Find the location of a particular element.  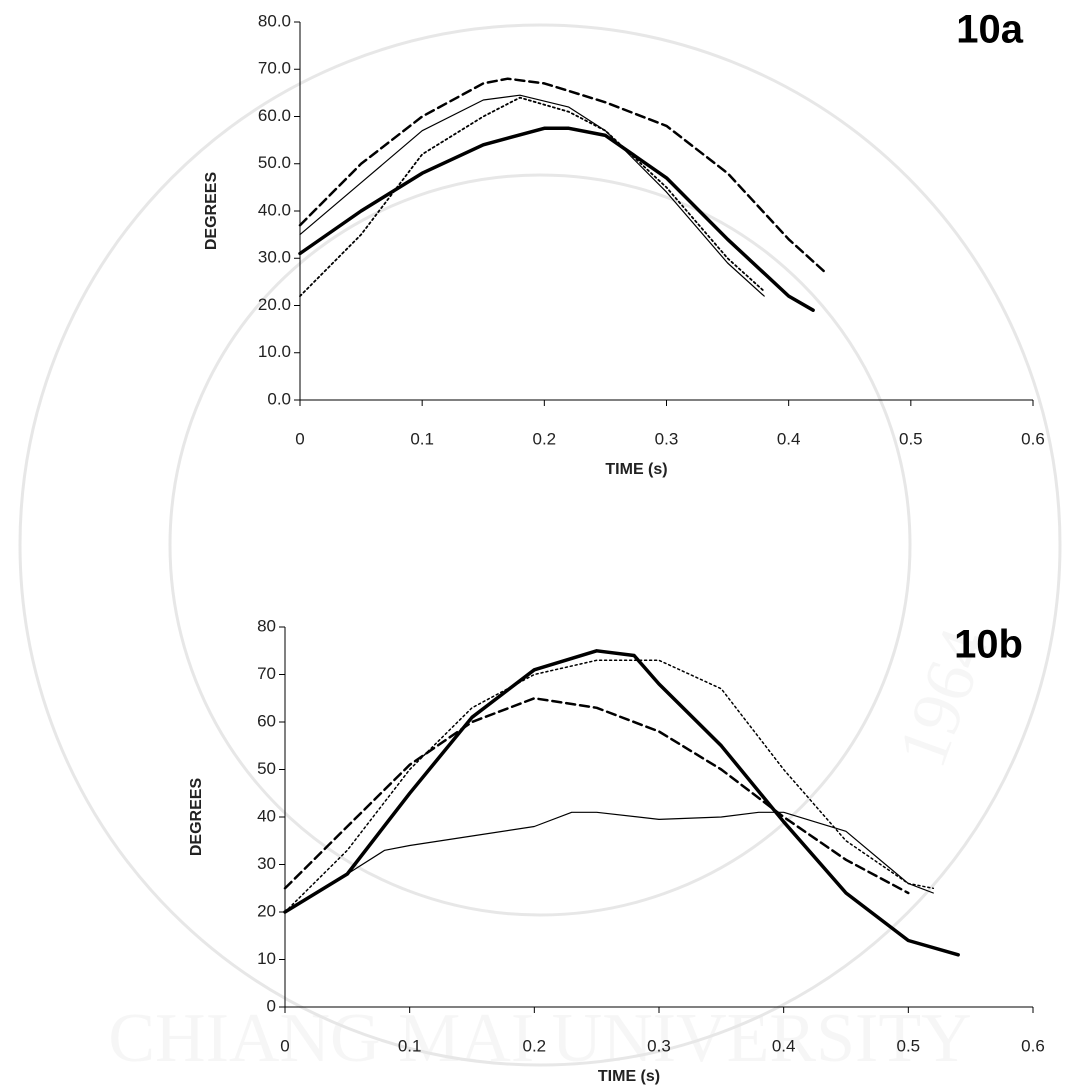

y-tick-label: 20.0 is located at coordinates (274, 304).